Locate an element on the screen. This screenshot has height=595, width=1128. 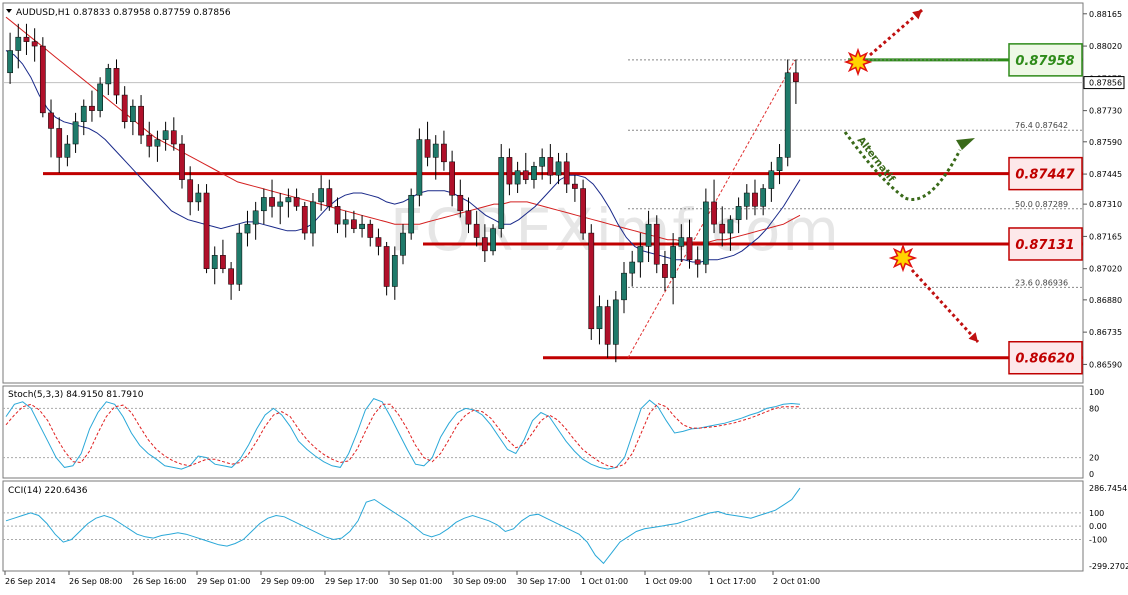
price-tick-label: 0.87590 is located at coordinates (1105, 142).